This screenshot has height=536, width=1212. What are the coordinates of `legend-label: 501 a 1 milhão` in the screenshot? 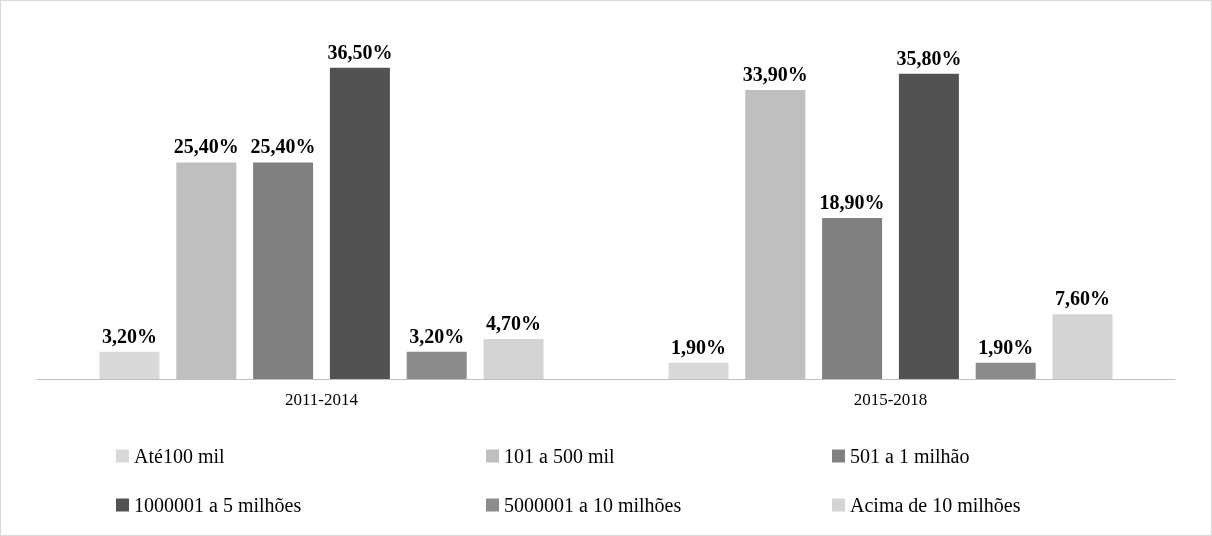 It's located at (910, 456).